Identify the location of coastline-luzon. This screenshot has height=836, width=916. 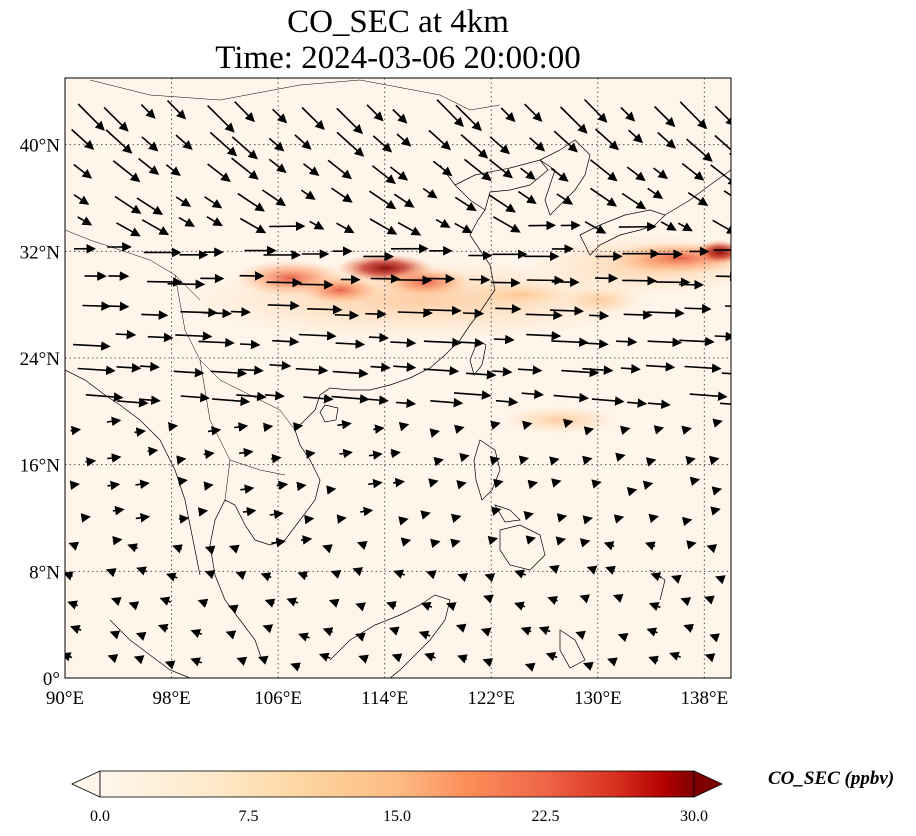
(487, 470).